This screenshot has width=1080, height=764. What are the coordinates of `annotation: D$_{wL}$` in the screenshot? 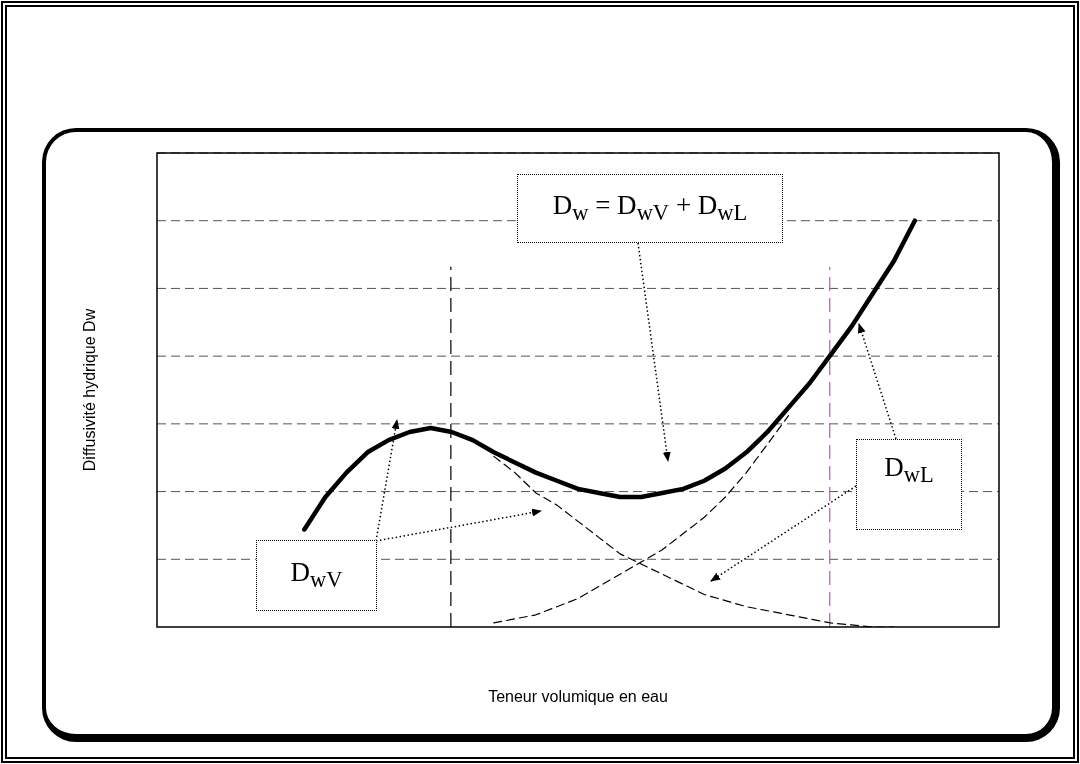 It's located at (909, 470).